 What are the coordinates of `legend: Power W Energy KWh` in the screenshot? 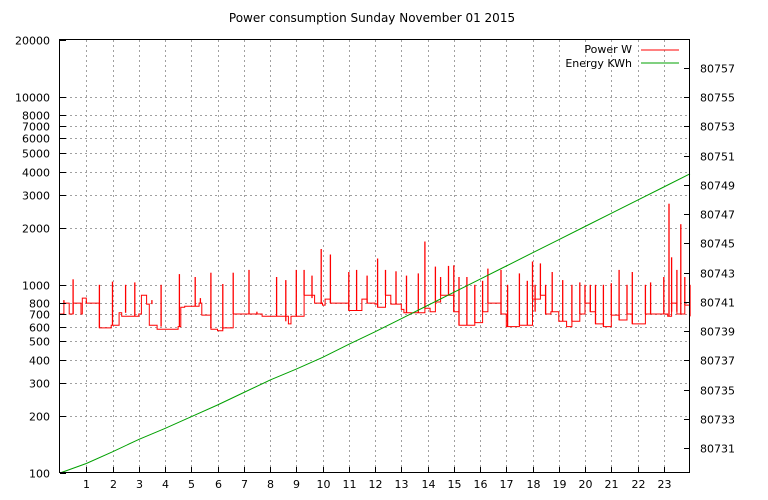 It's located at (622, 56).